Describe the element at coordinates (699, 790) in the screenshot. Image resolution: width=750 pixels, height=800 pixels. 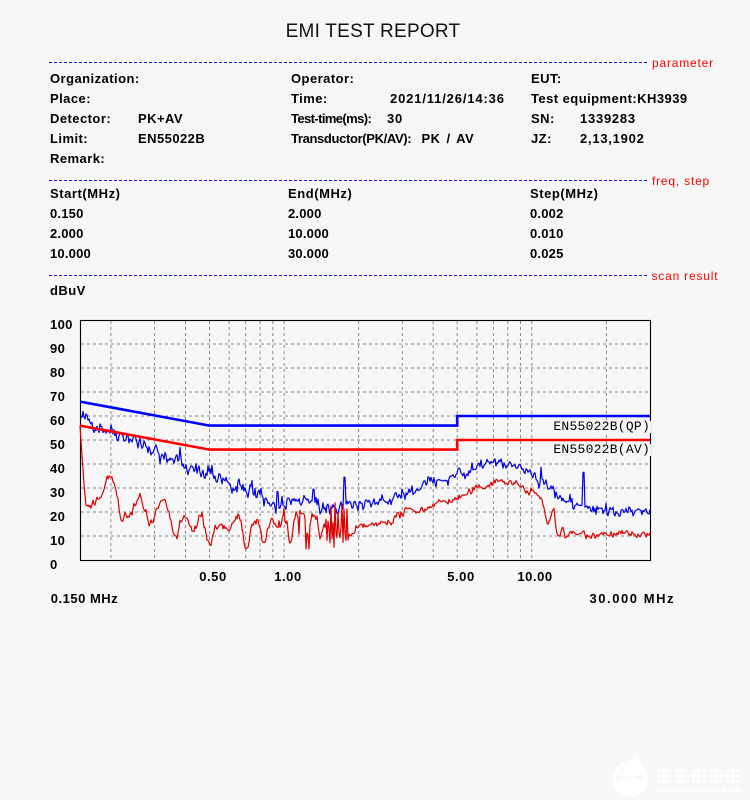
I see `svg-text: www.elecfans.com` at that location.